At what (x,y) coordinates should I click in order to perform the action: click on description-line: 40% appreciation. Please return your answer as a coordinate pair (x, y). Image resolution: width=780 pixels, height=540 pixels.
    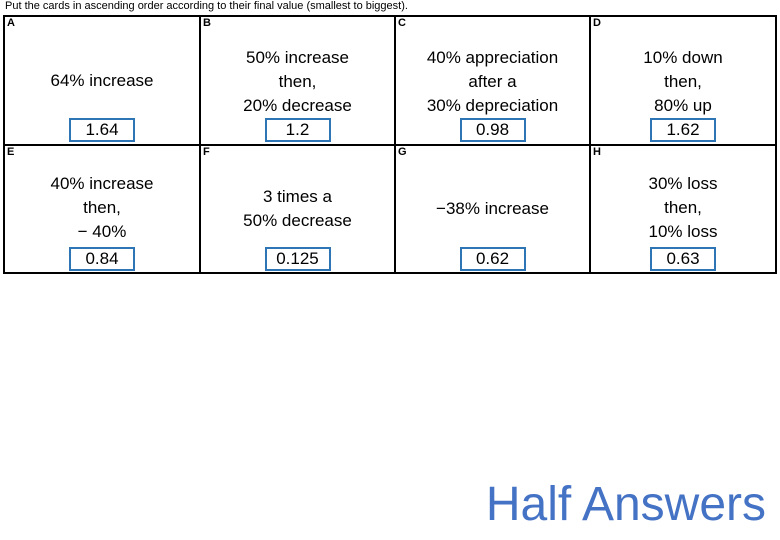
    Looking at the image, I should click on (492, 57).